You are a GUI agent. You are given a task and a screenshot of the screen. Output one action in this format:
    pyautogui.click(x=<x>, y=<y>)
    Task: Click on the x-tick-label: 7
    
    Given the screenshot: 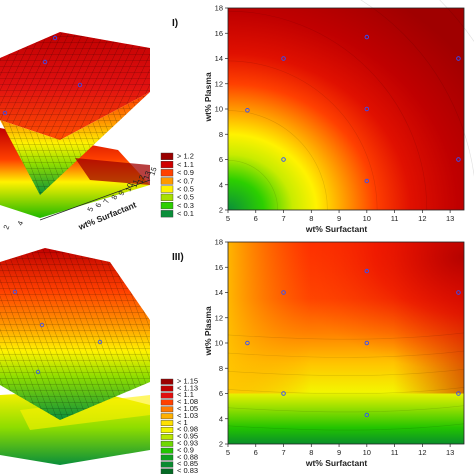 What is the action you would take?
    pyautogui.click(x=283, y=452)
    